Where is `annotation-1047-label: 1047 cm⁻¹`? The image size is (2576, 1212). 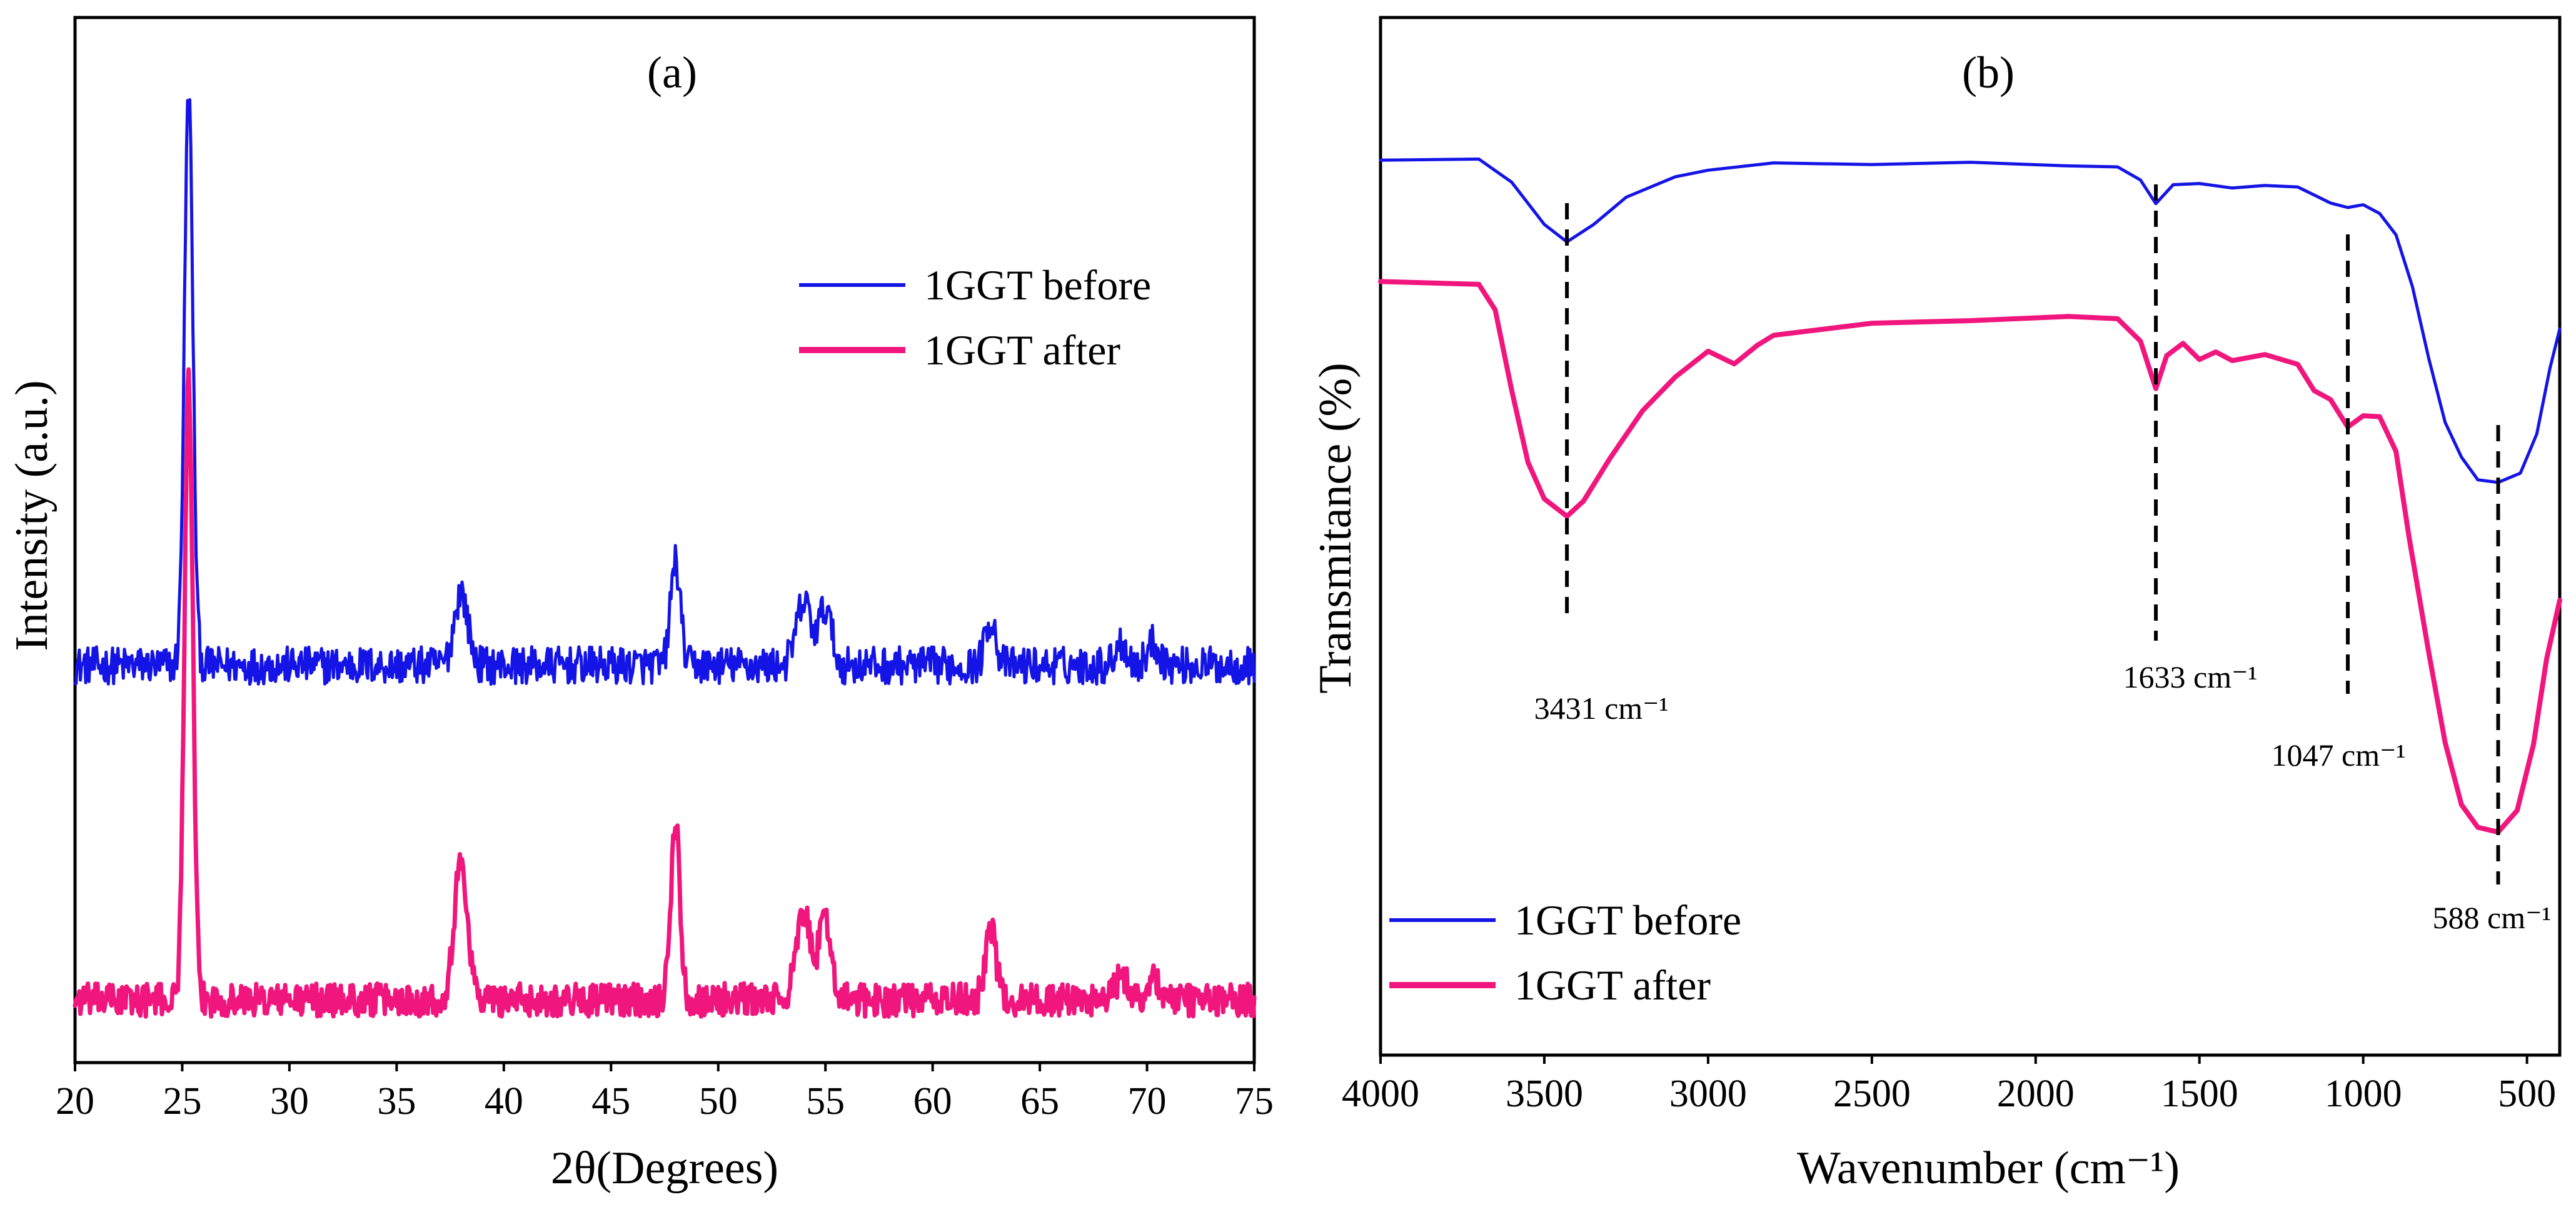 annotation-1047-label: 1047 cm⁻¹ is located at coordinates (2339, 755).